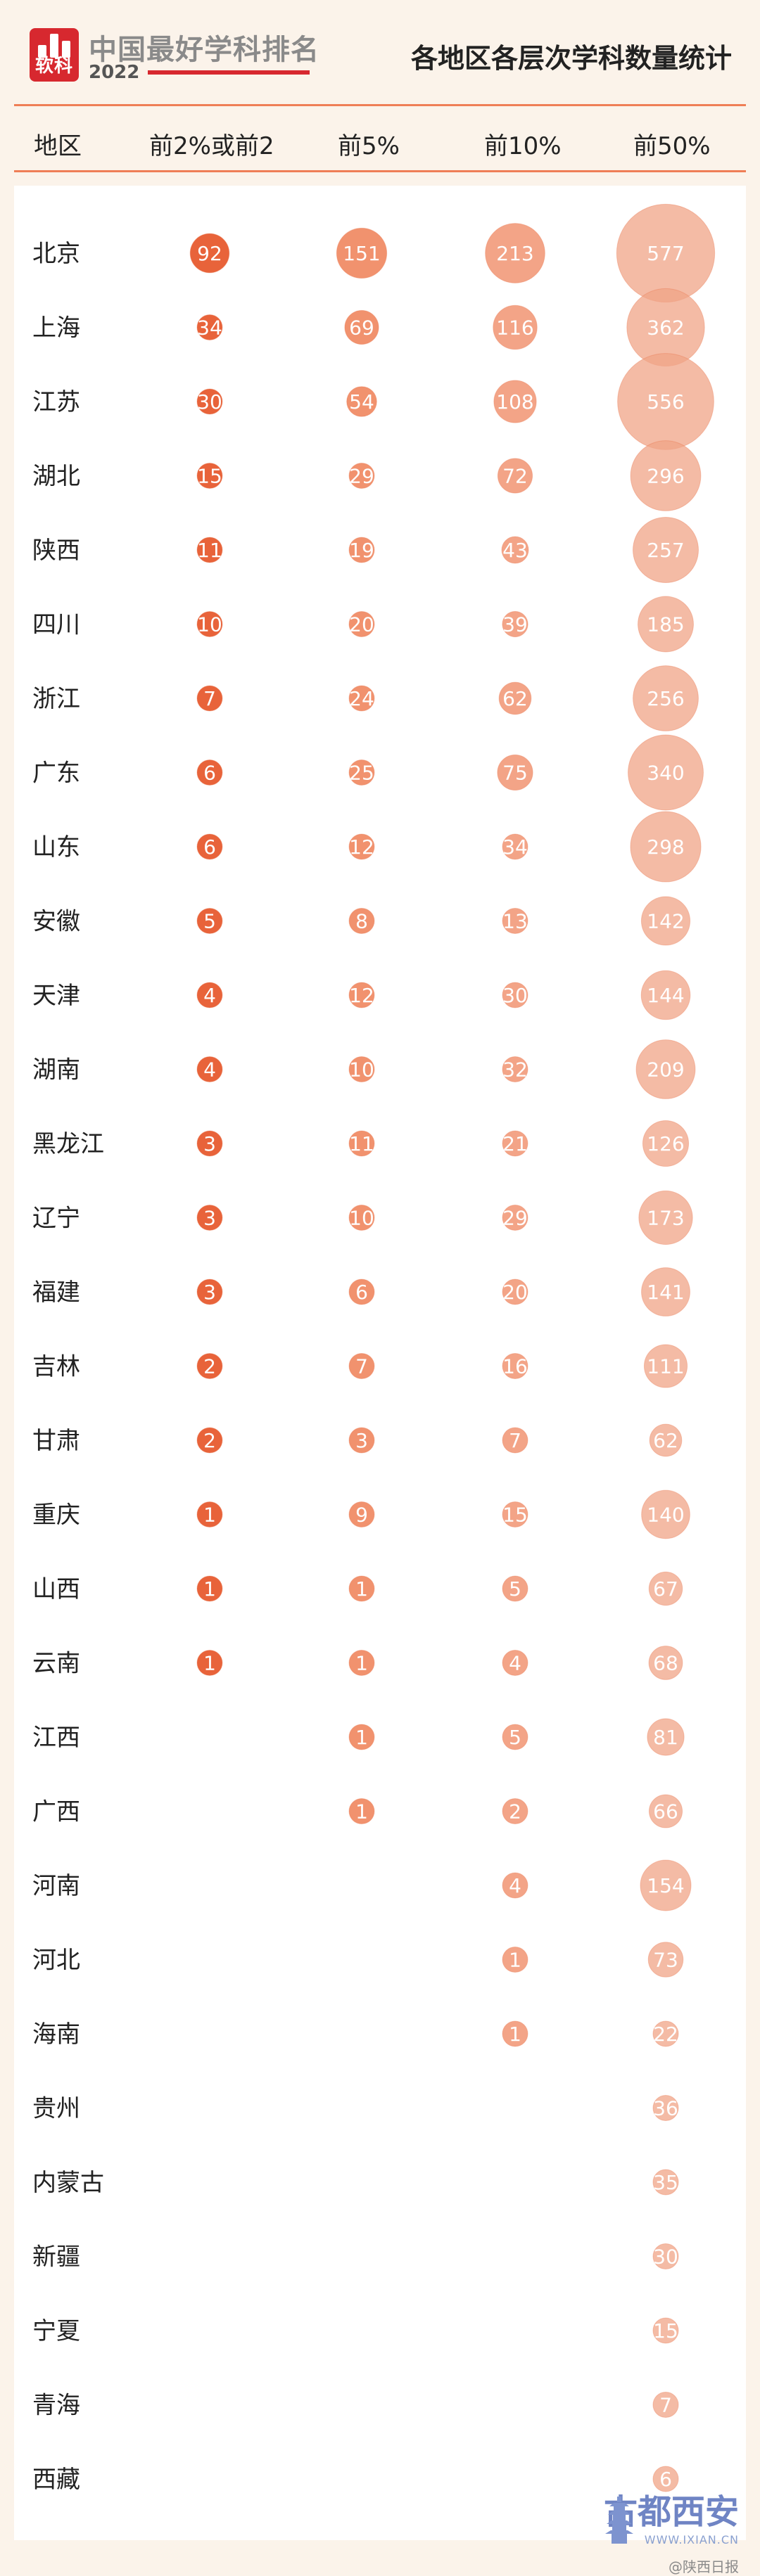  I want to click on region-label: 安徽, so click(56, 922).